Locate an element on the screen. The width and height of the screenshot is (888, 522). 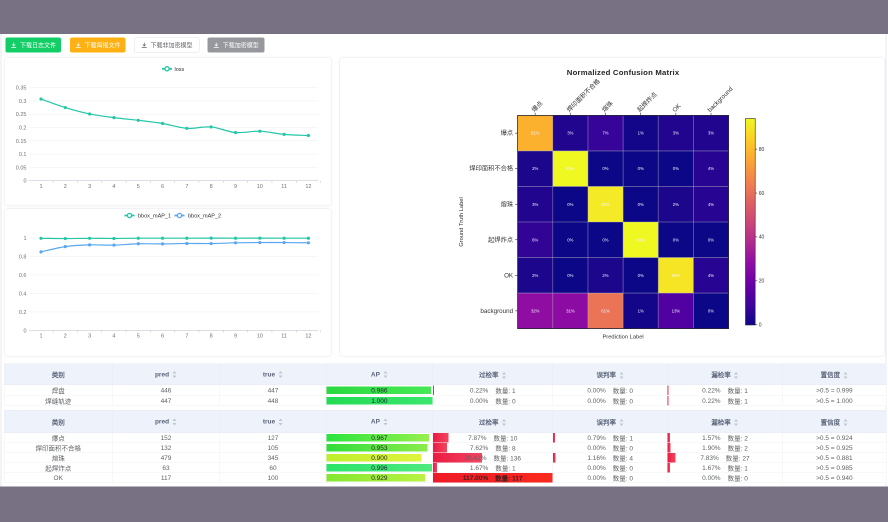
svg-text: 0.35 is located at coordinates (21, 89).